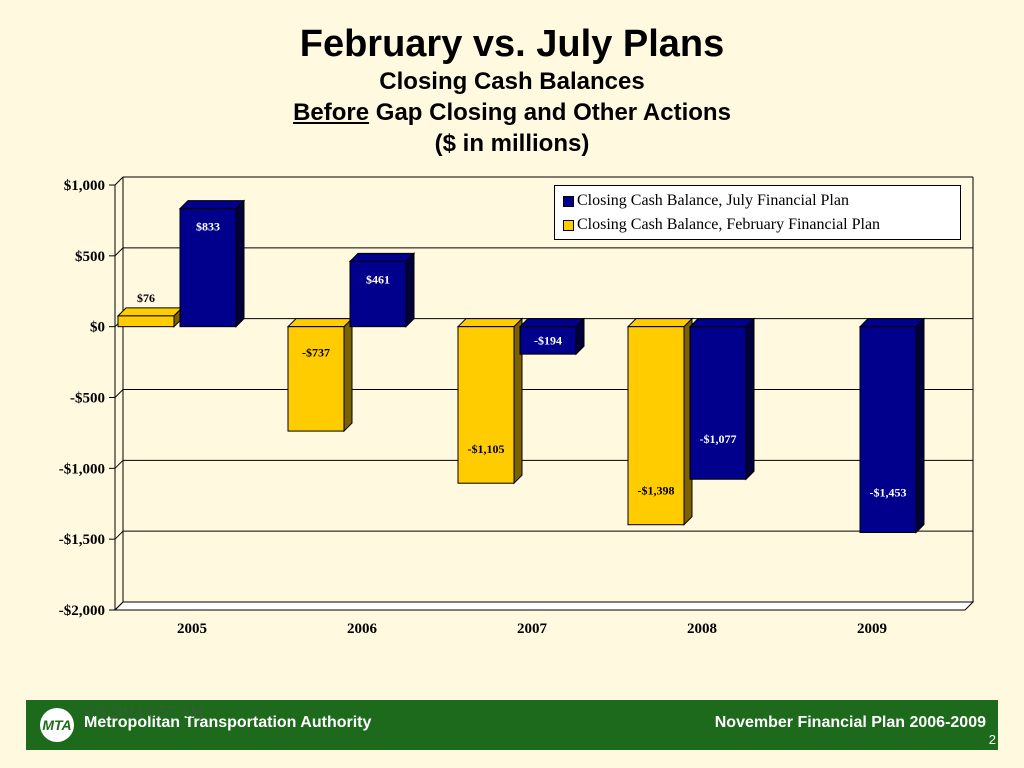 The image size is (1024, 768). I want to click on bar-2007-1: -$194, so click(552, 336).